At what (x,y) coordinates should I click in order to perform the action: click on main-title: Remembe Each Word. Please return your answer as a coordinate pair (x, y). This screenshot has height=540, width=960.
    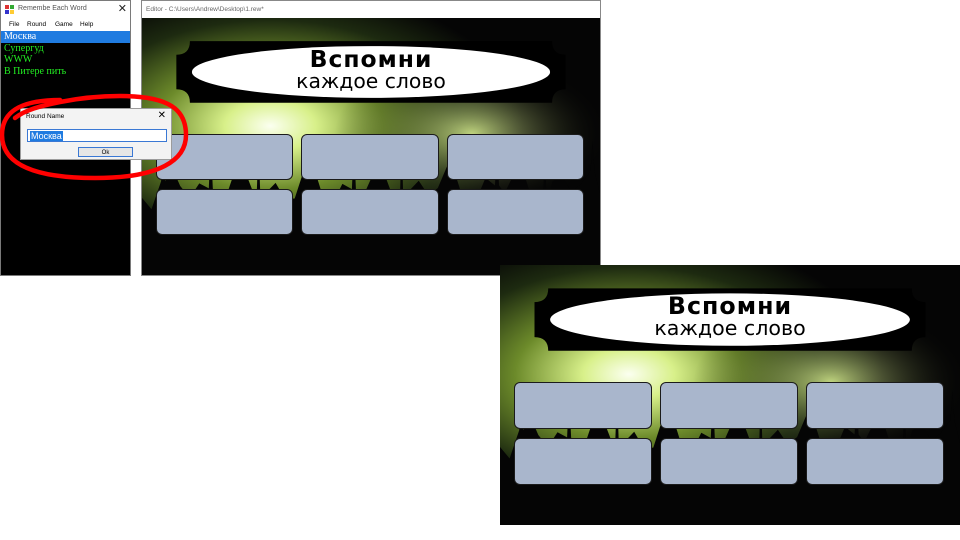
    Looking at the image, I should click on (52, 8).